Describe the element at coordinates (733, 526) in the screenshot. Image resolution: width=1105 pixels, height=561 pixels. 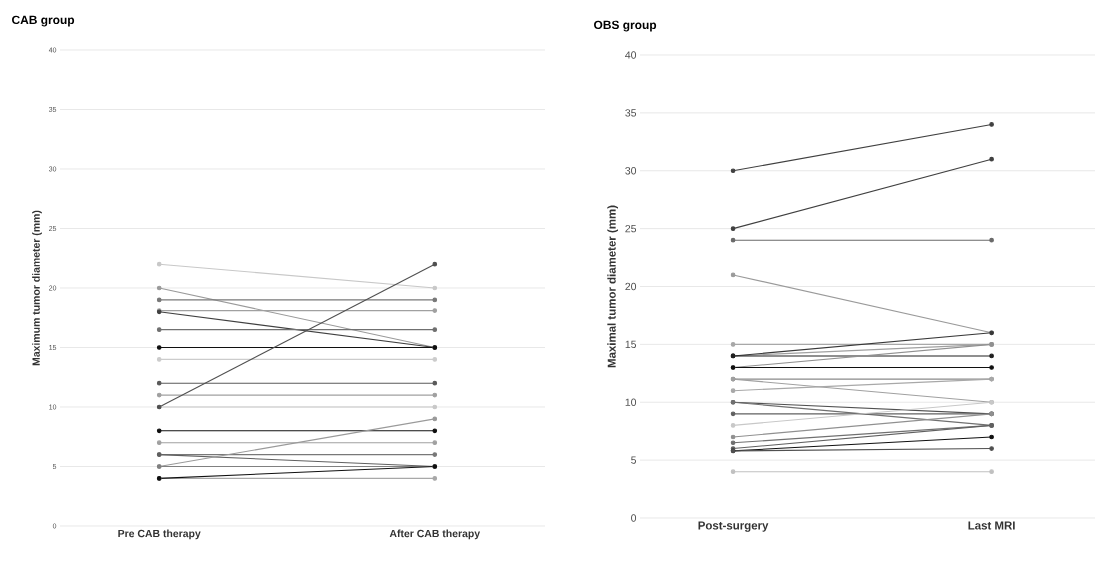
I see `x-tick-label: Post-surgery` at that location.